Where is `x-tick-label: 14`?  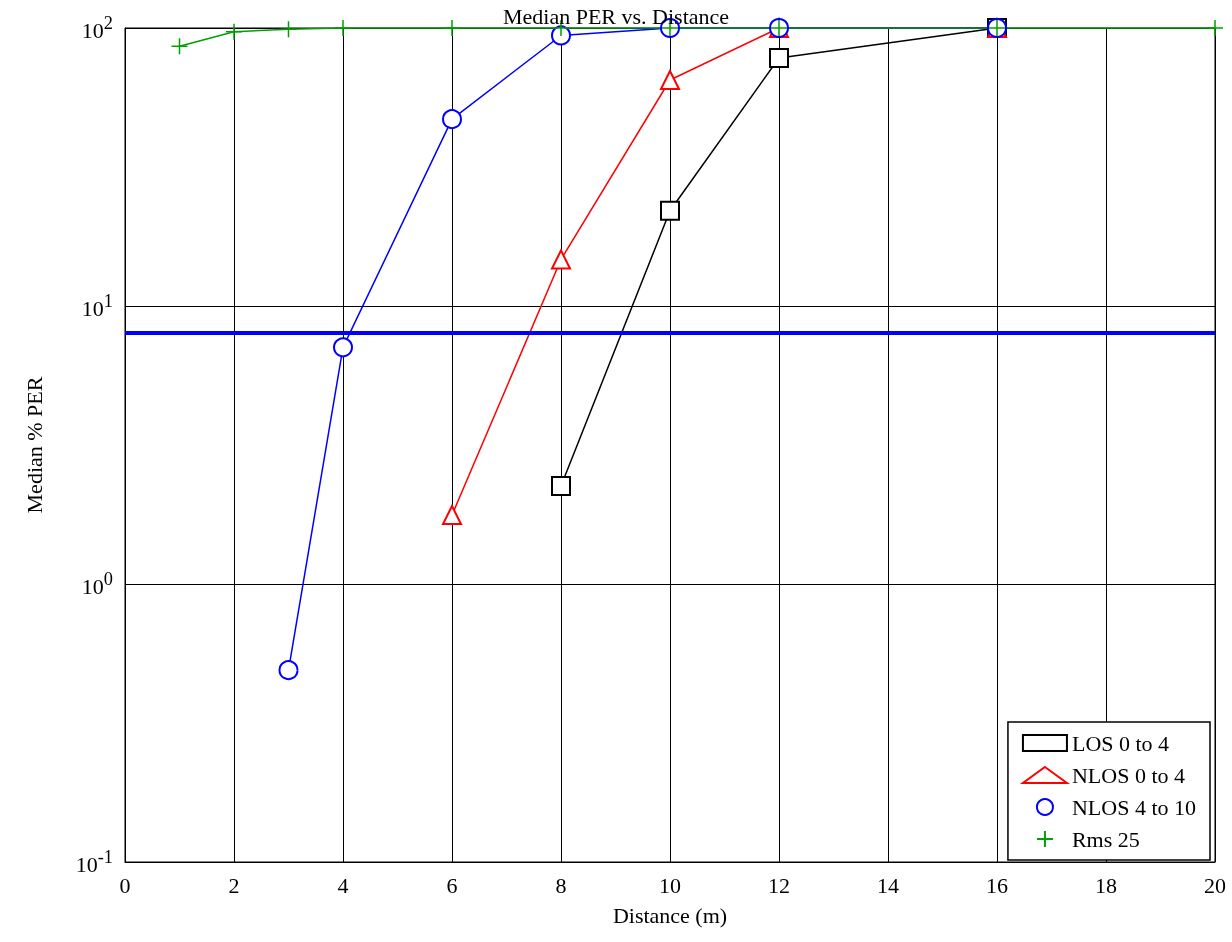
x-tick-label: 14 is located at coordinates (888, 885).